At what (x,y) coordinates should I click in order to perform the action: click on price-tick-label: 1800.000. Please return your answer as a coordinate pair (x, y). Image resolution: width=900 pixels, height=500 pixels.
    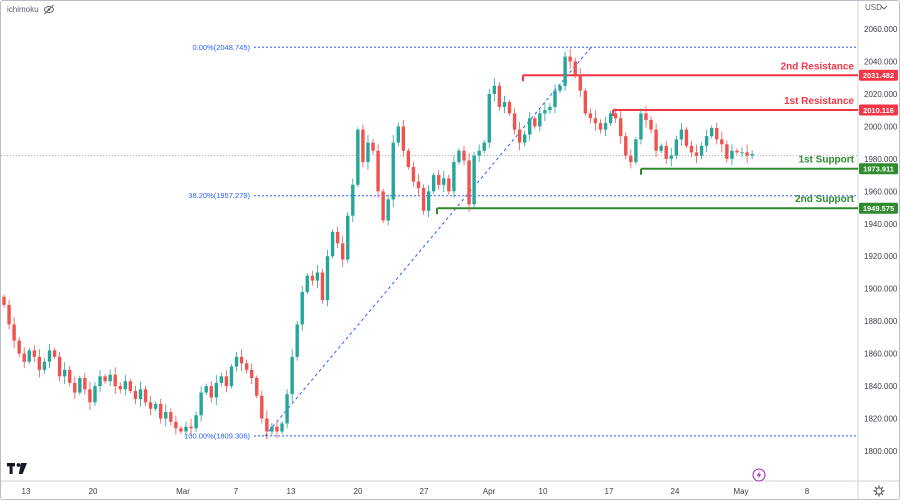
    Looking at the image, I should click on (881, 451).